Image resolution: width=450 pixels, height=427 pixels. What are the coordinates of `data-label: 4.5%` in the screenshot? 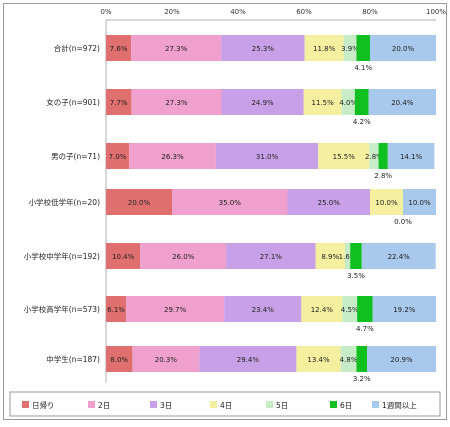 It's located at (350, 310).